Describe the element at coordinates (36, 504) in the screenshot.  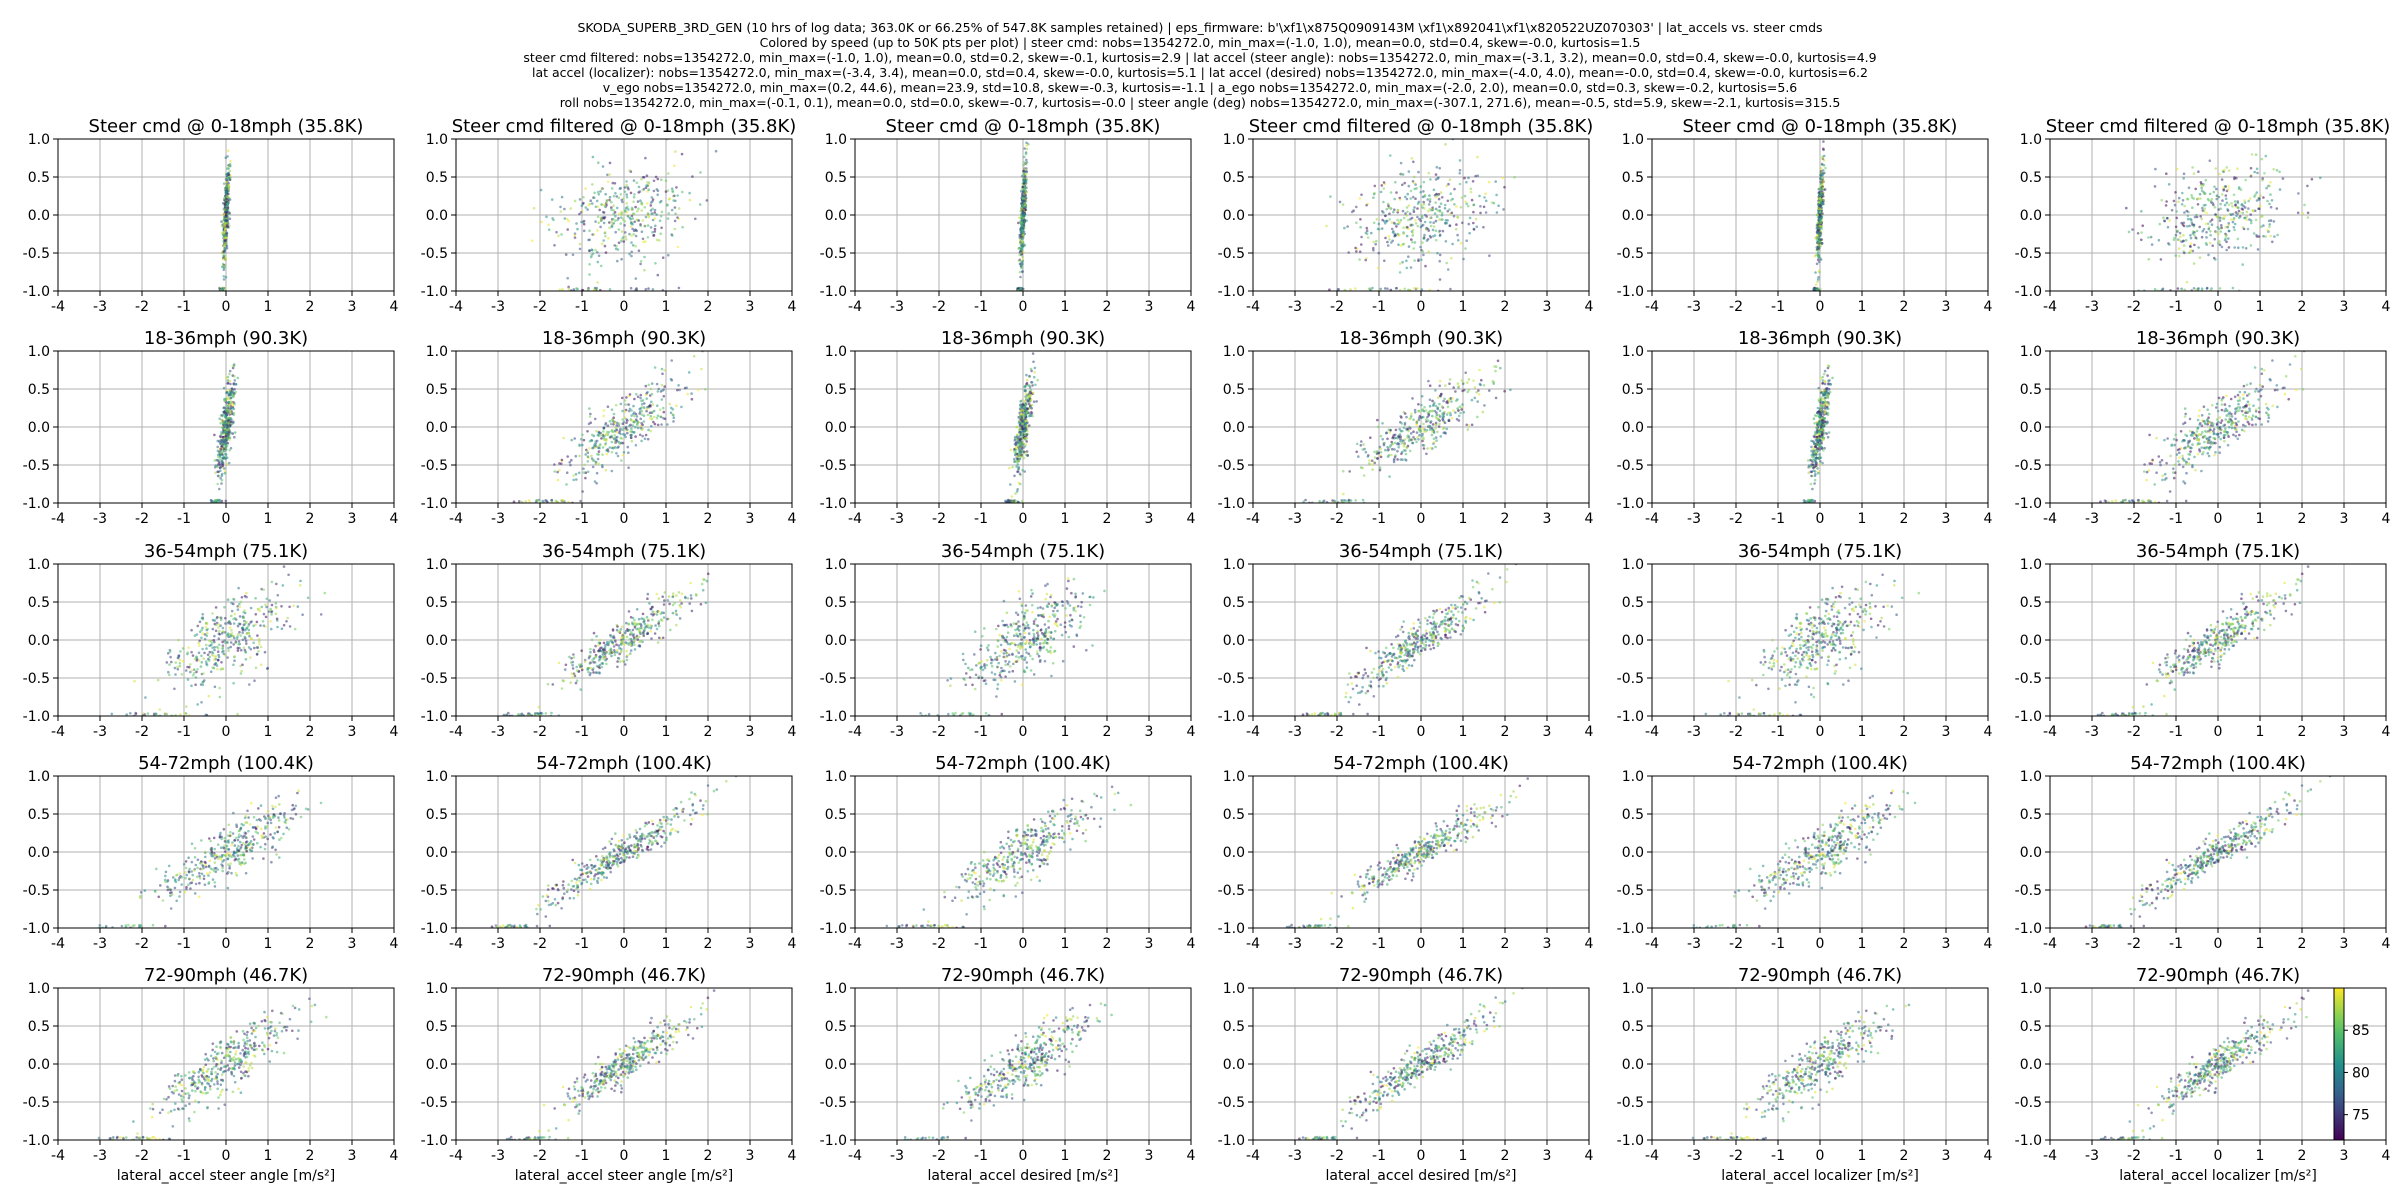
I see `y-tick-label: -1.0` at that location.